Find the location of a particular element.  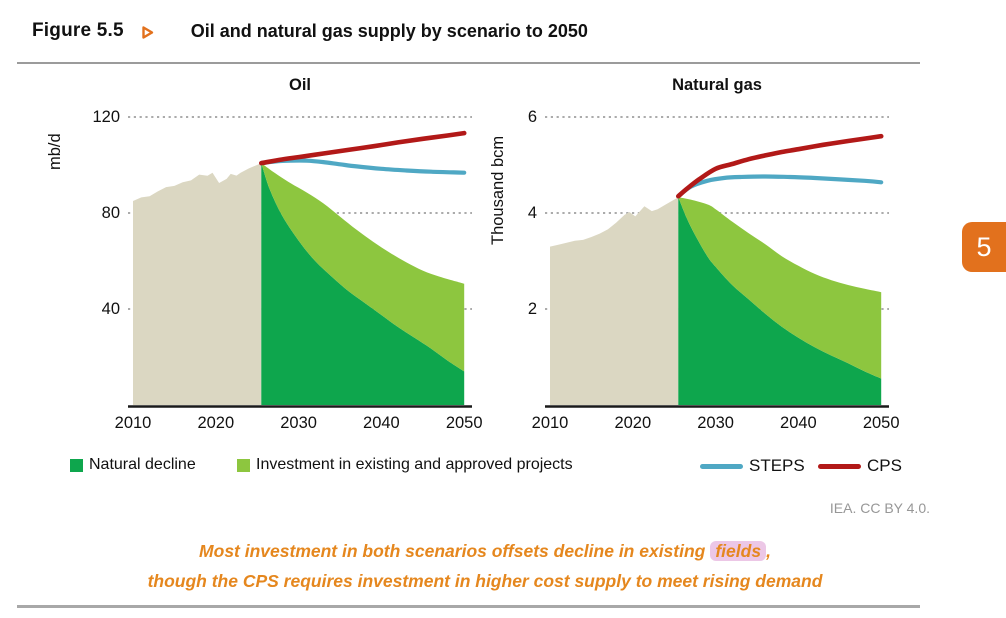

header-divider is located at coordinates (468, 63).